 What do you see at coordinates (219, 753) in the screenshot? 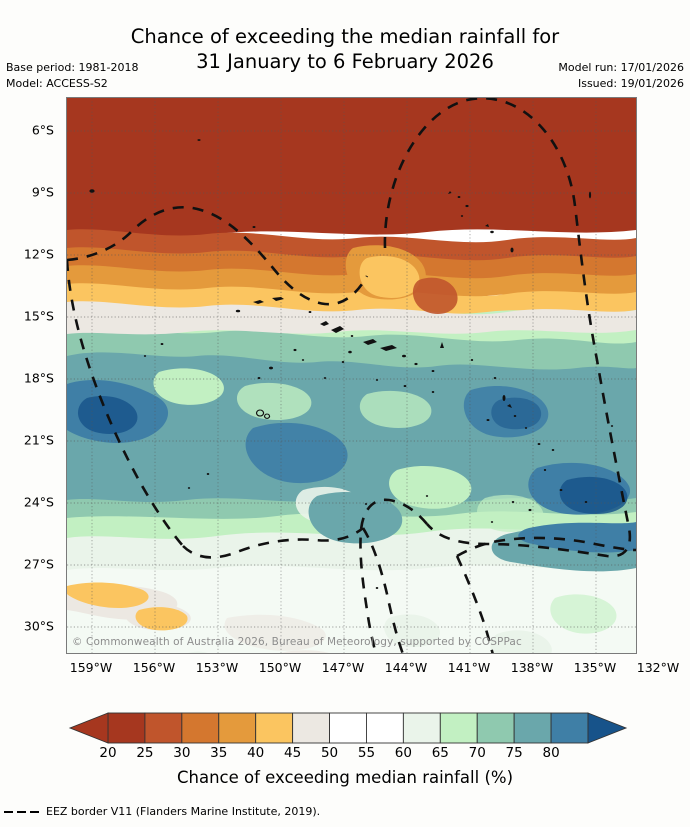
I see `colorbar-tick-label: 35` at bounding box center [219, 753].